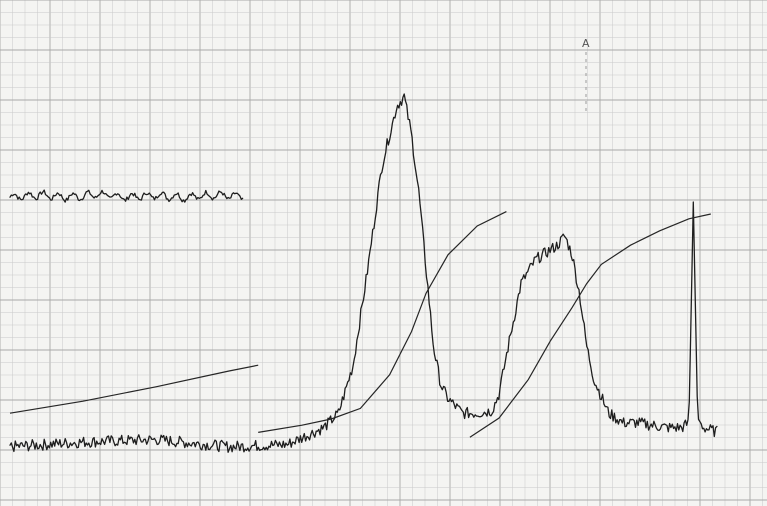 The image size is (767, 506). I want to click on peak-marker: A, so click(586, 74).